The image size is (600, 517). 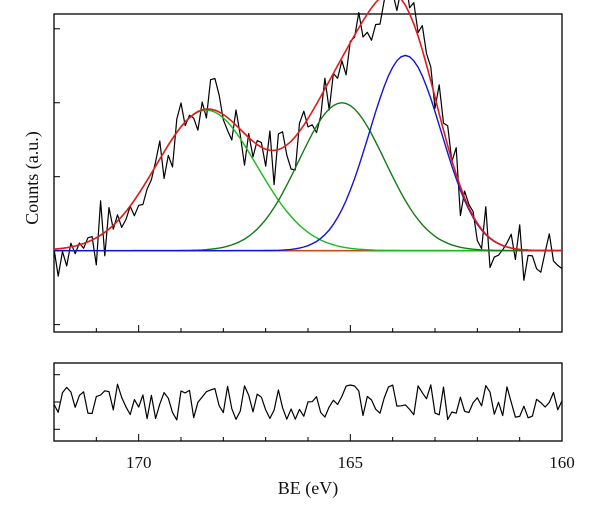 What do you see at coordinates (329, 437) in the screenshot?
I see `residual-x-ticks` at bounding box center [329, 437].